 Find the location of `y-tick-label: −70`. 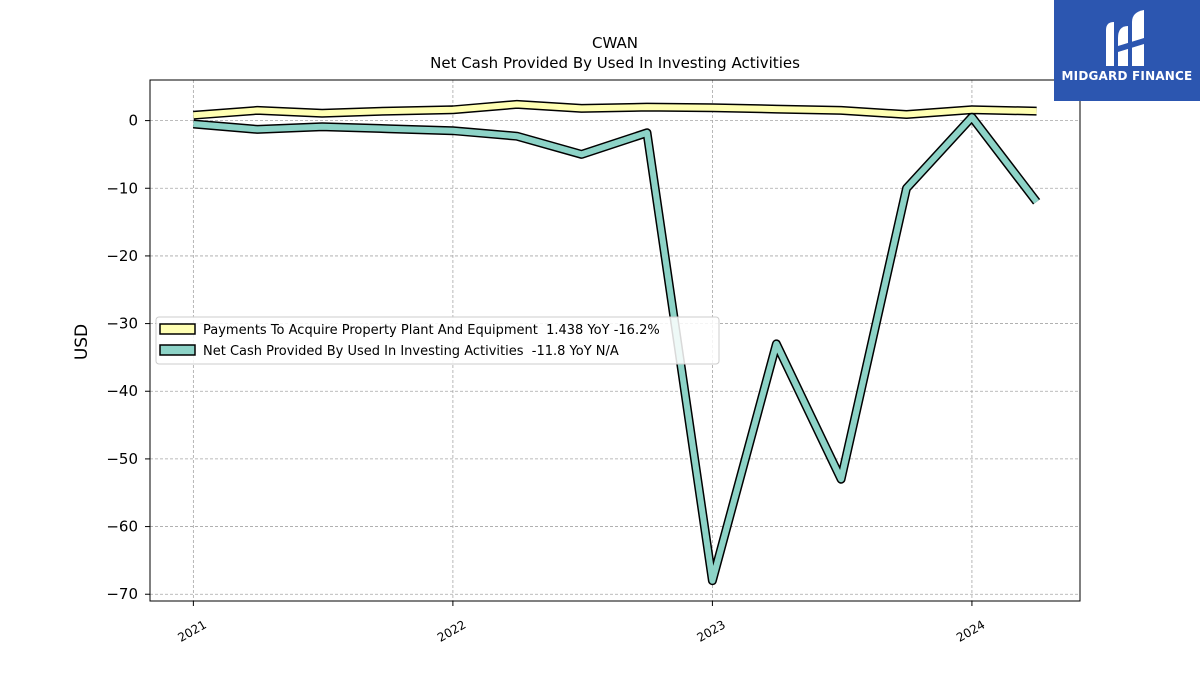

y-tick-label: −70 is located at coordinates (122, 594).